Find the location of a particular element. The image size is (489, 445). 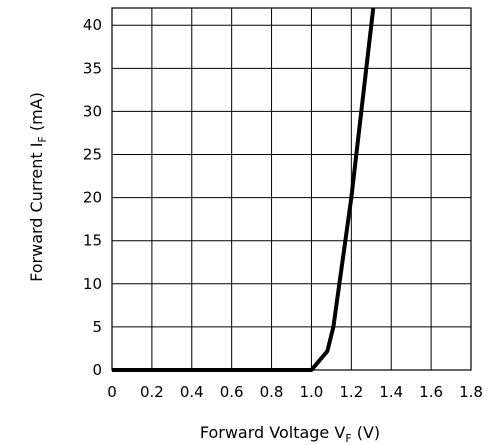

x-tick-label: 0.6 is located at coordinates (232, 392).